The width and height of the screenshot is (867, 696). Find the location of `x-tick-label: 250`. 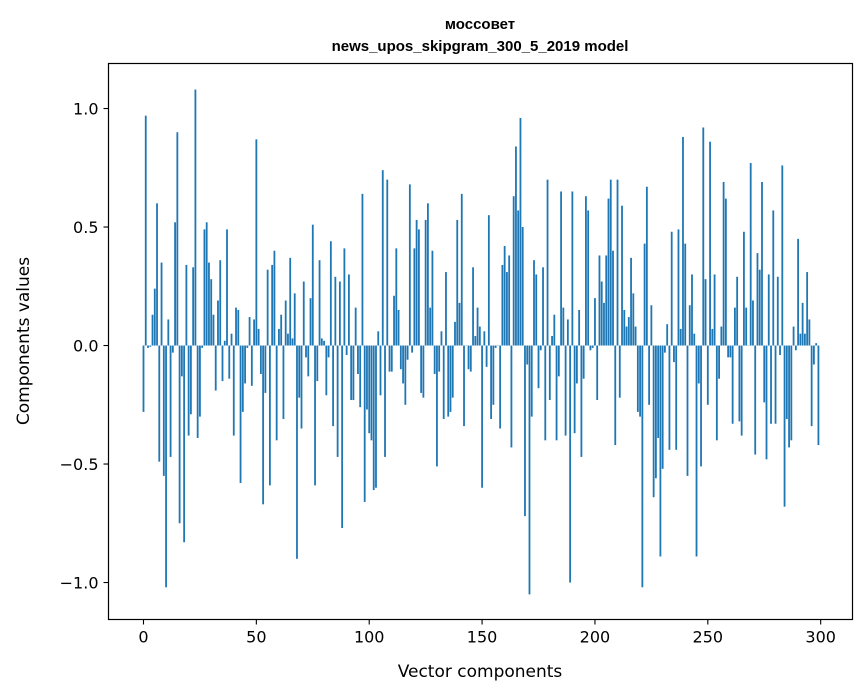

x-tick-label: 250 is located at coordinates (708, 637).